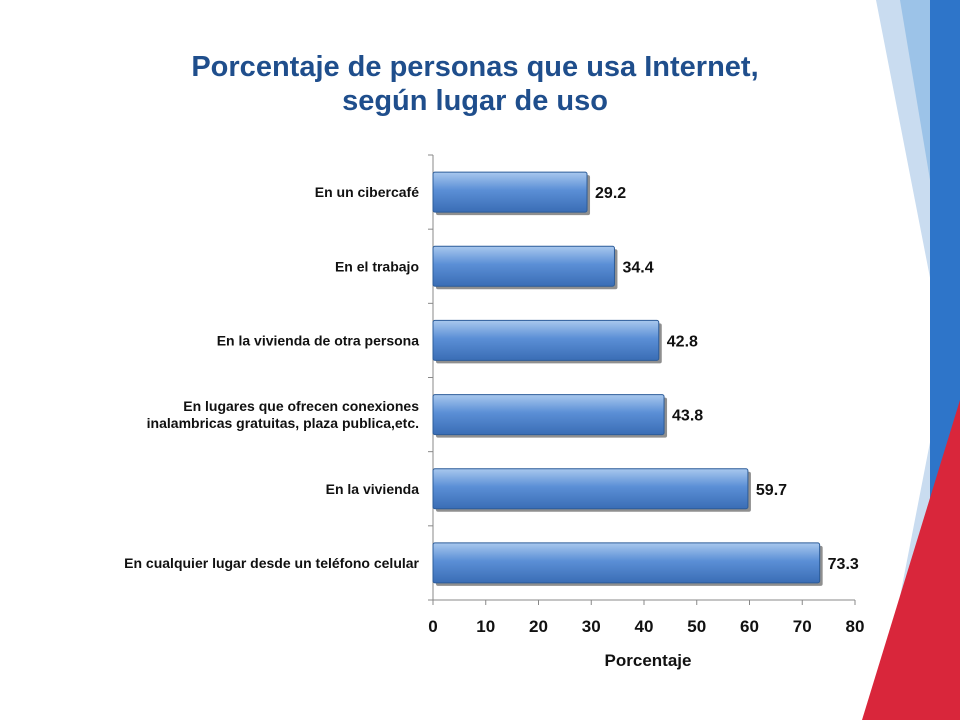 The width and height of the screenshot is (960, 720). What do you see at coordinates (771, 490) in the screenshot?
I see `bar-value-label: 59.7` at bounding box center [771, 490].